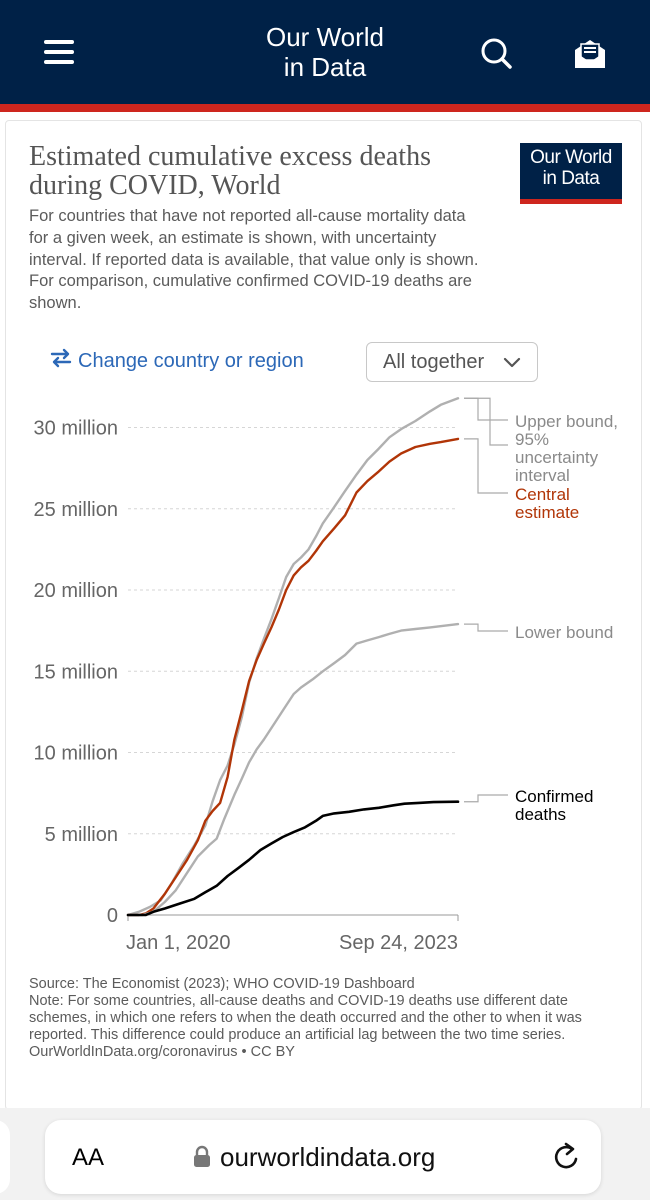  I want to click on site-title: Our World in Data, so click(325, 52).